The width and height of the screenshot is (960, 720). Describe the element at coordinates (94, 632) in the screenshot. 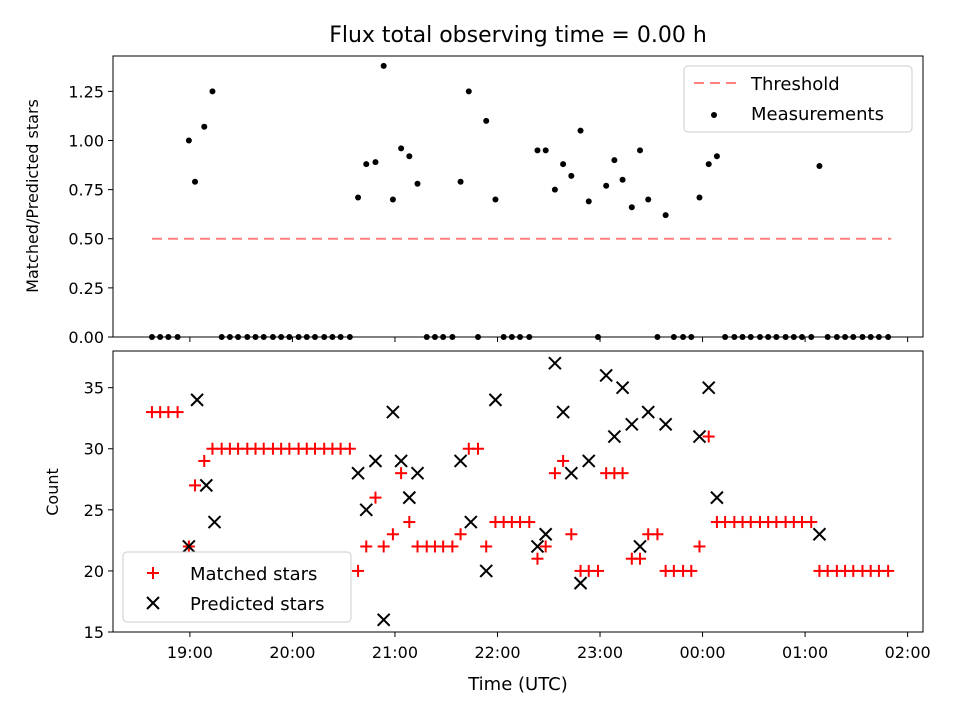

I see `bottom-y-tick-label: 15` at that location.